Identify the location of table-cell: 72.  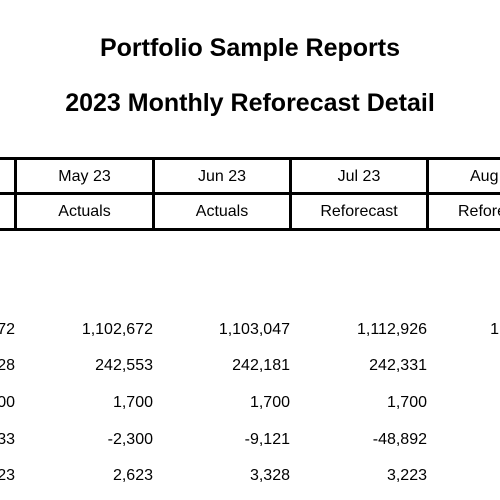
(7, 329).